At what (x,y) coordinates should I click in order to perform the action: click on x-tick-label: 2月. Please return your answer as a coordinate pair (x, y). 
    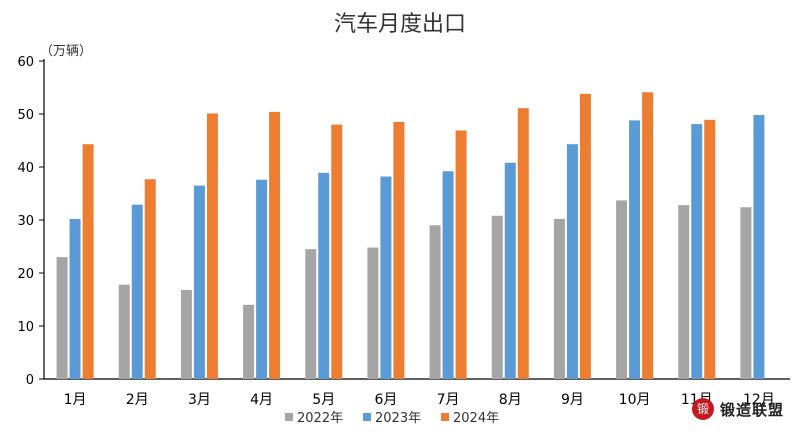
    Looking at the image, I should click on (137, 400).